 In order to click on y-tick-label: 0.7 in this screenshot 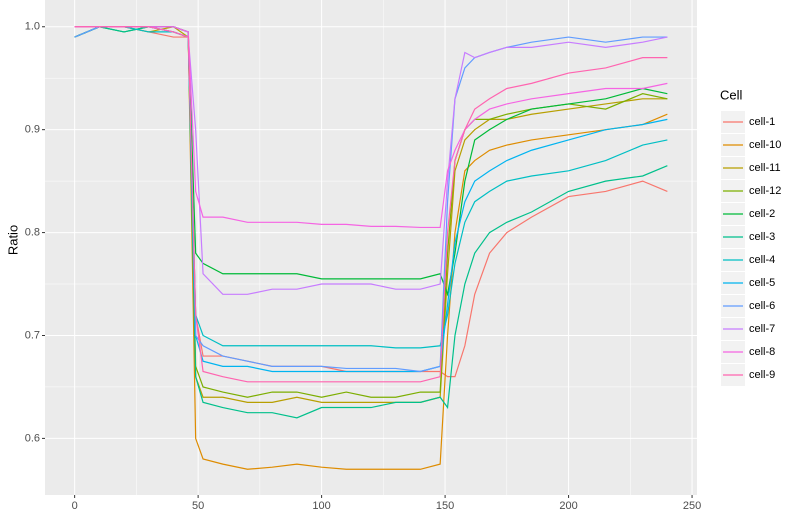, I will do `click(32, 335)`.